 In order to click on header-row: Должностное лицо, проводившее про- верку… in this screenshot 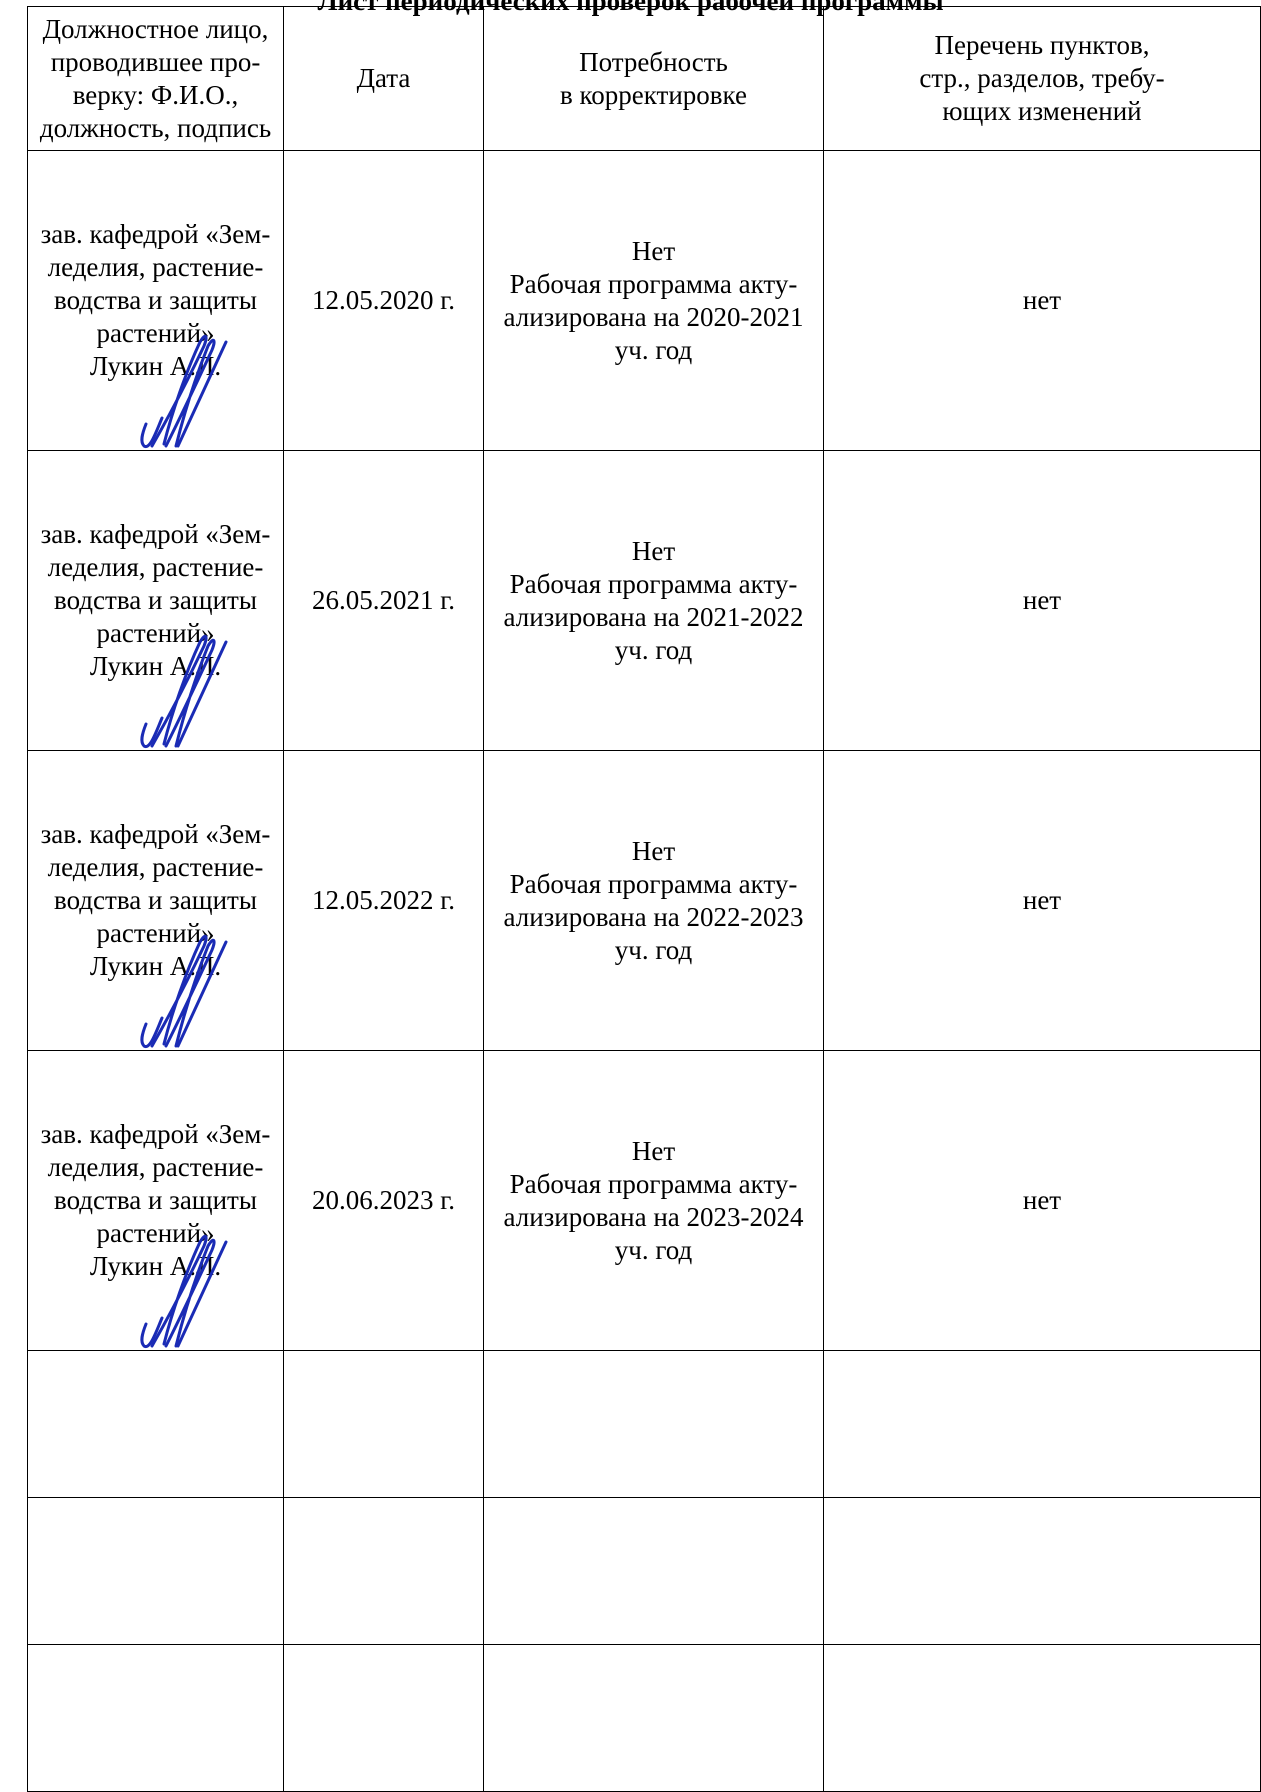, I will do `click(644, 78)`.